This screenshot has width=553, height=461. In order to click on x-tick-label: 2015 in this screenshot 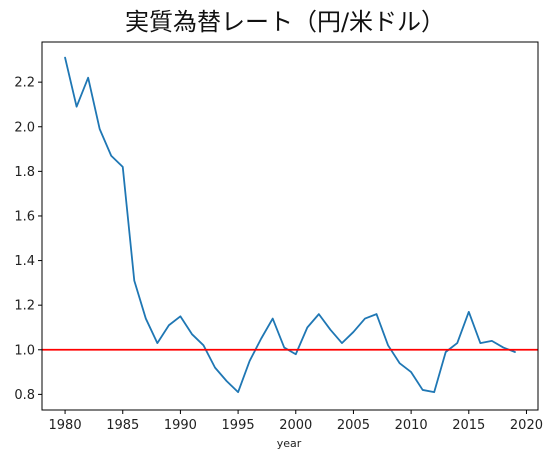, I will do `click(468, 425)`.